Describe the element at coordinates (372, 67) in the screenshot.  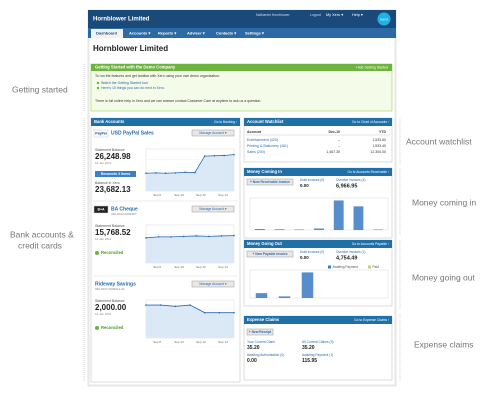
I see `link: Hide Getting Started` at that location.